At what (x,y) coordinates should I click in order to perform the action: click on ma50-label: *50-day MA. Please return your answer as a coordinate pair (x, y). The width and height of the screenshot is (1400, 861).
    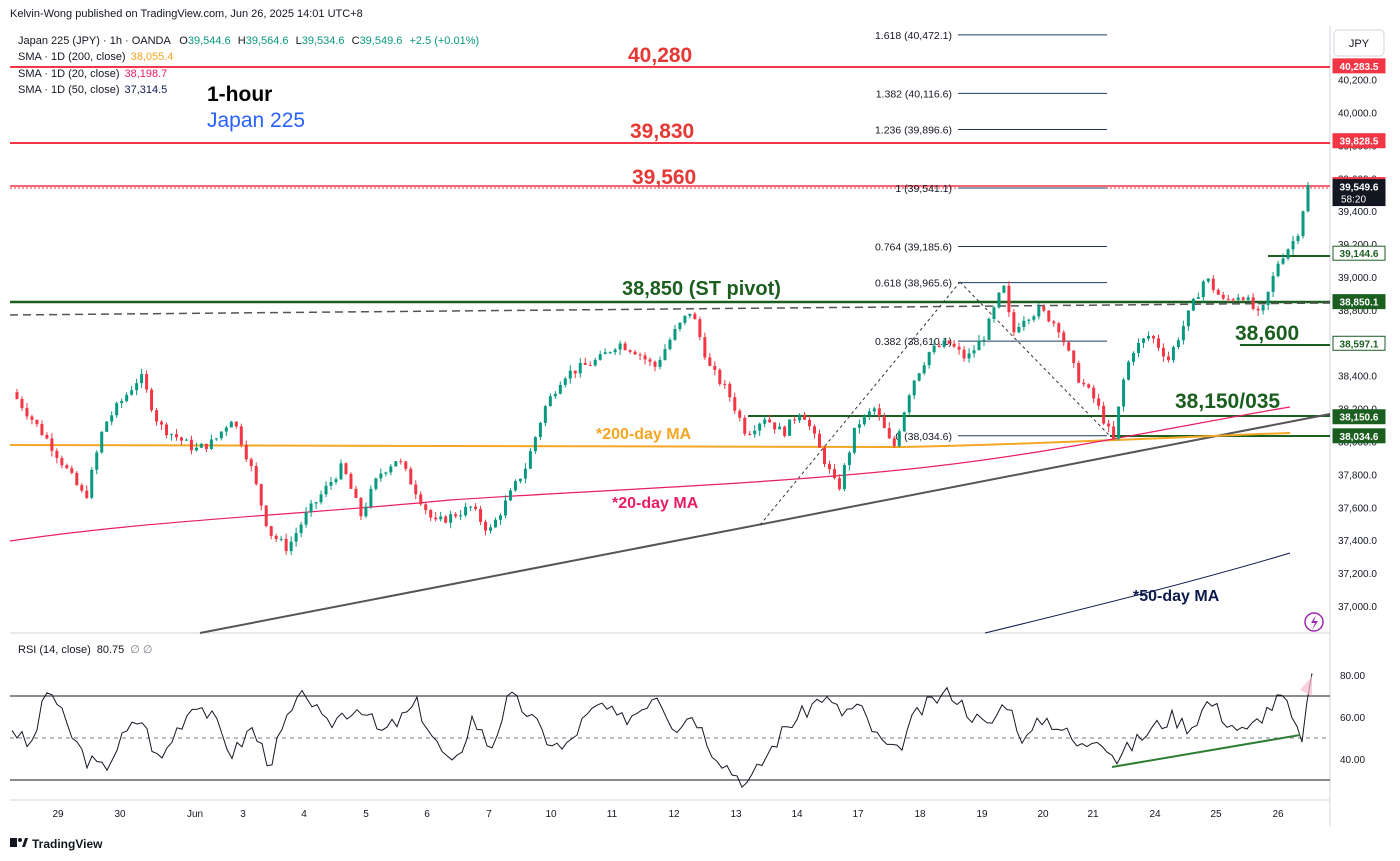
    Looking at the image, I should click on (1176, 596).